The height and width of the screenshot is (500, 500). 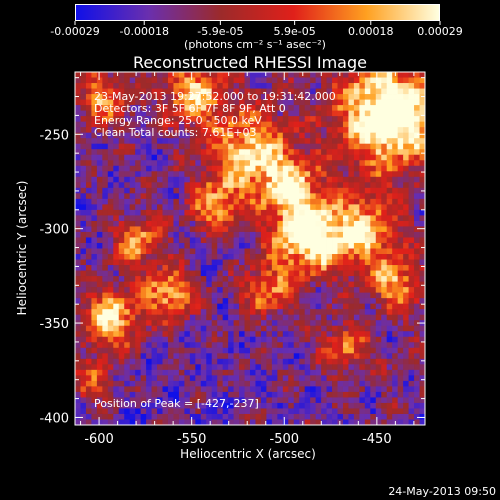 What do you see at coordinates (371, 31) in the screenshot?
I see `colorbar-tick-label: 0.00018` at bounding box center [371, 31].